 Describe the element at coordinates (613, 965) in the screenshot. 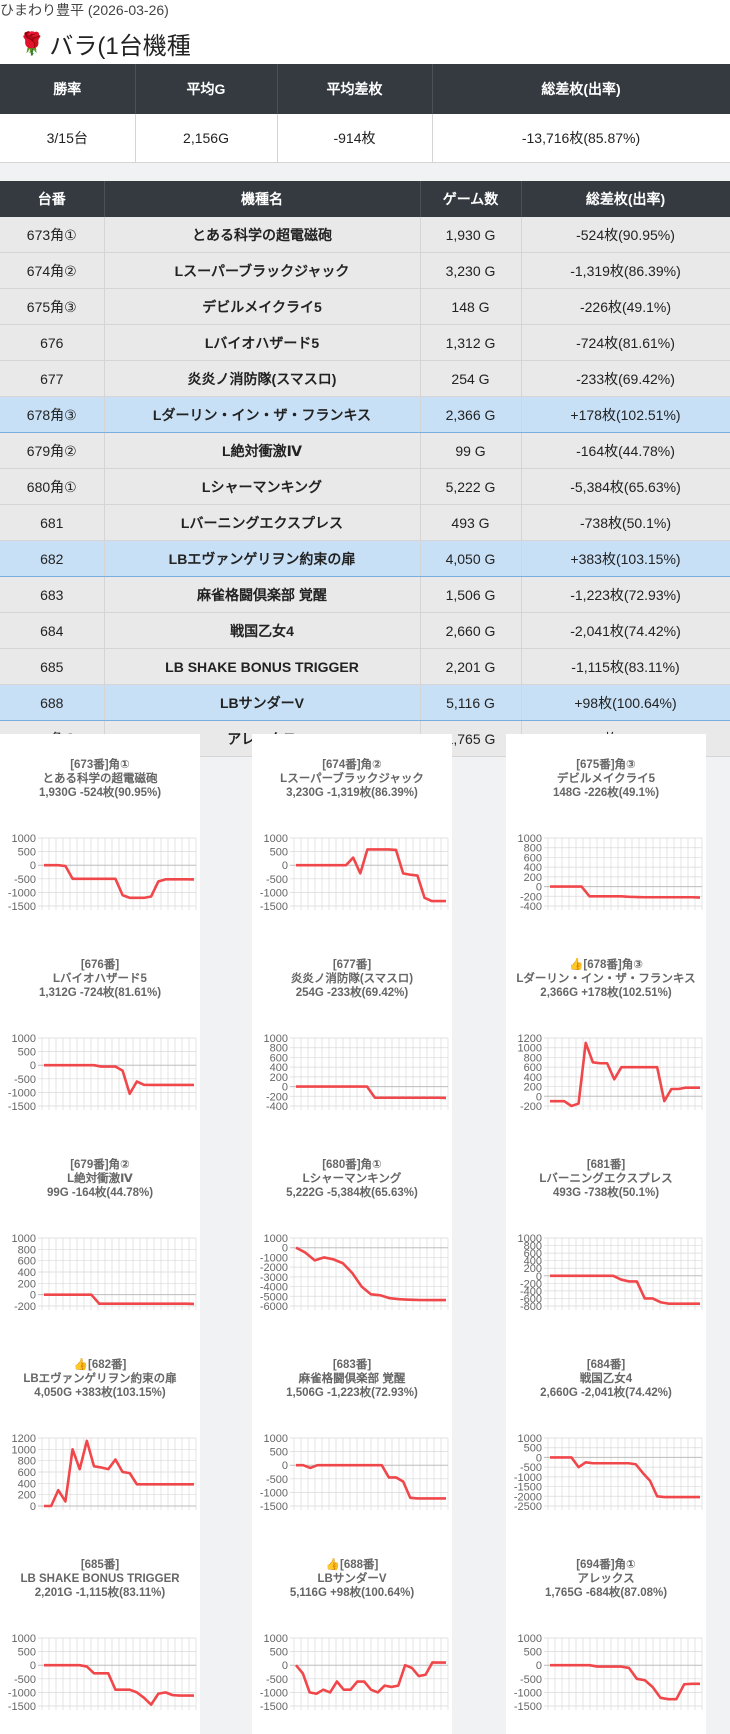

I see `chart-title-line: [678番]角③` at that location.